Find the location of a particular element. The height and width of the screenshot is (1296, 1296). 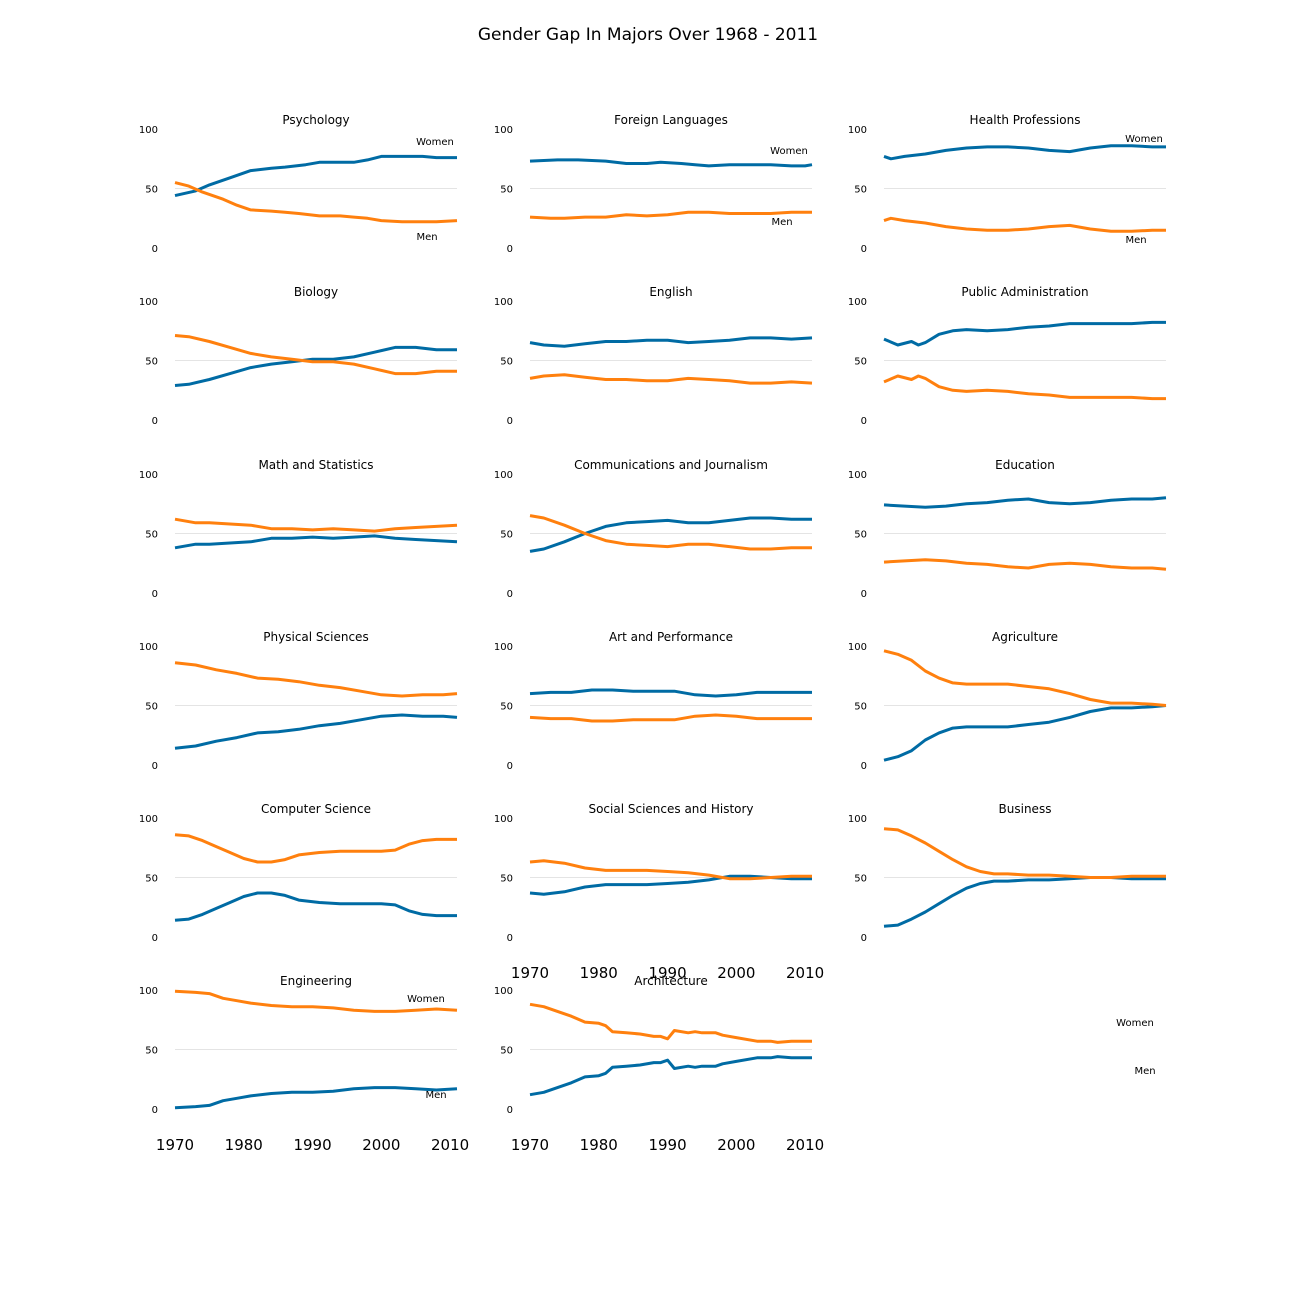

panel-title: English is located at coordinates (670, 292).